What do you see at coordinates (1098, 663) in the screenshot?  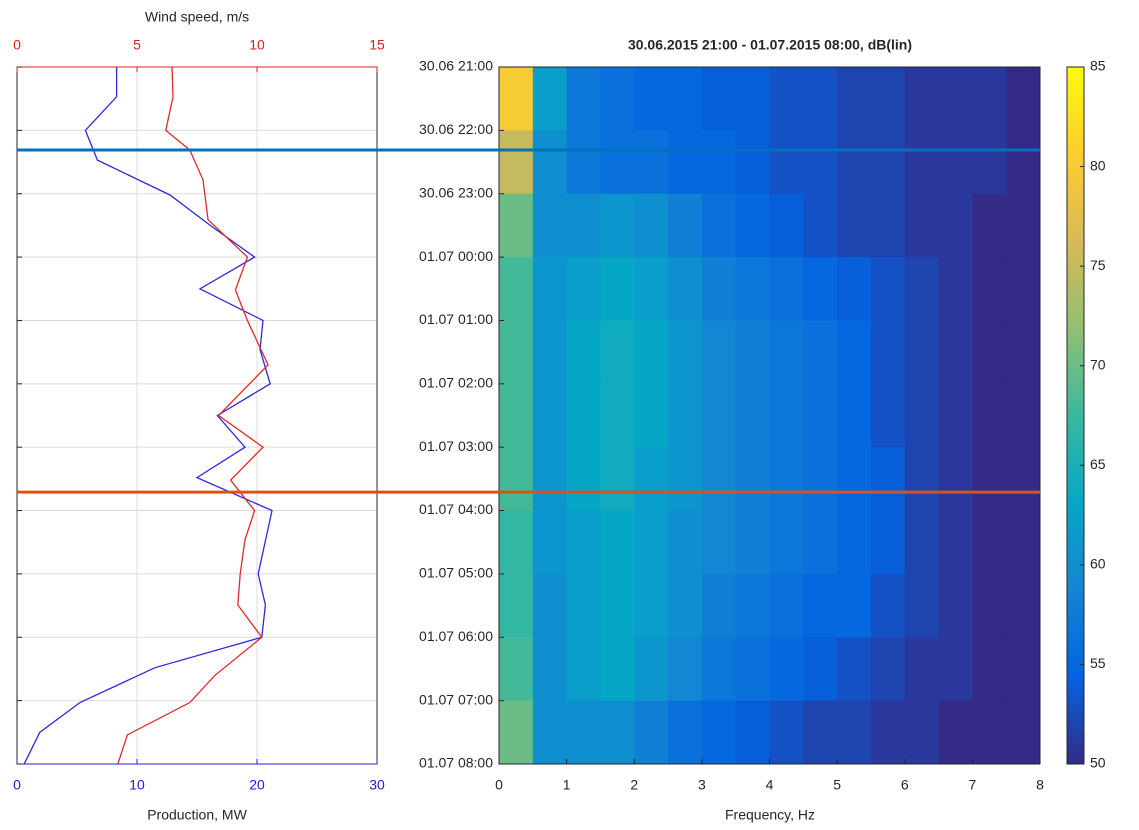 I see `colorbar-tick-label: 55` at bounding box center [1098, 663].